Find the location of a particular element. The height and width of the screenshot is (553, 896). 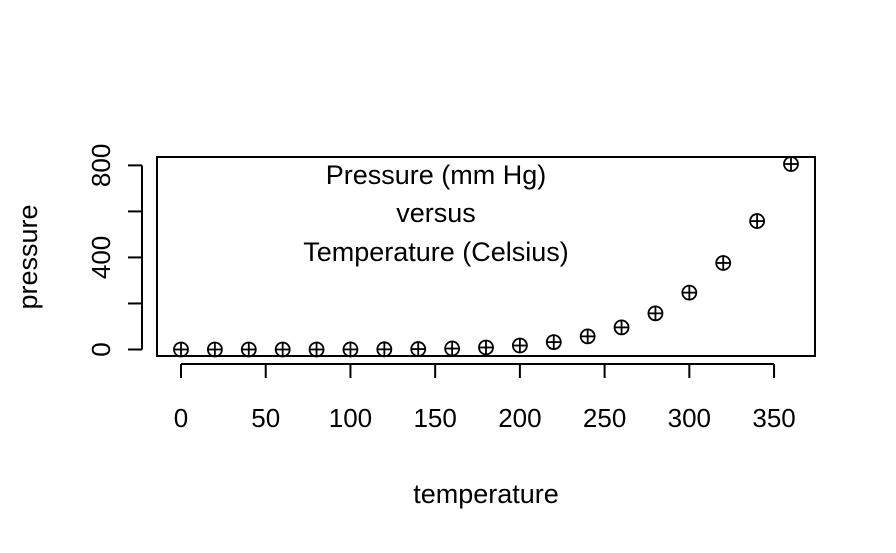

y-tick-label: 400 is located at coordinates (101, 257).